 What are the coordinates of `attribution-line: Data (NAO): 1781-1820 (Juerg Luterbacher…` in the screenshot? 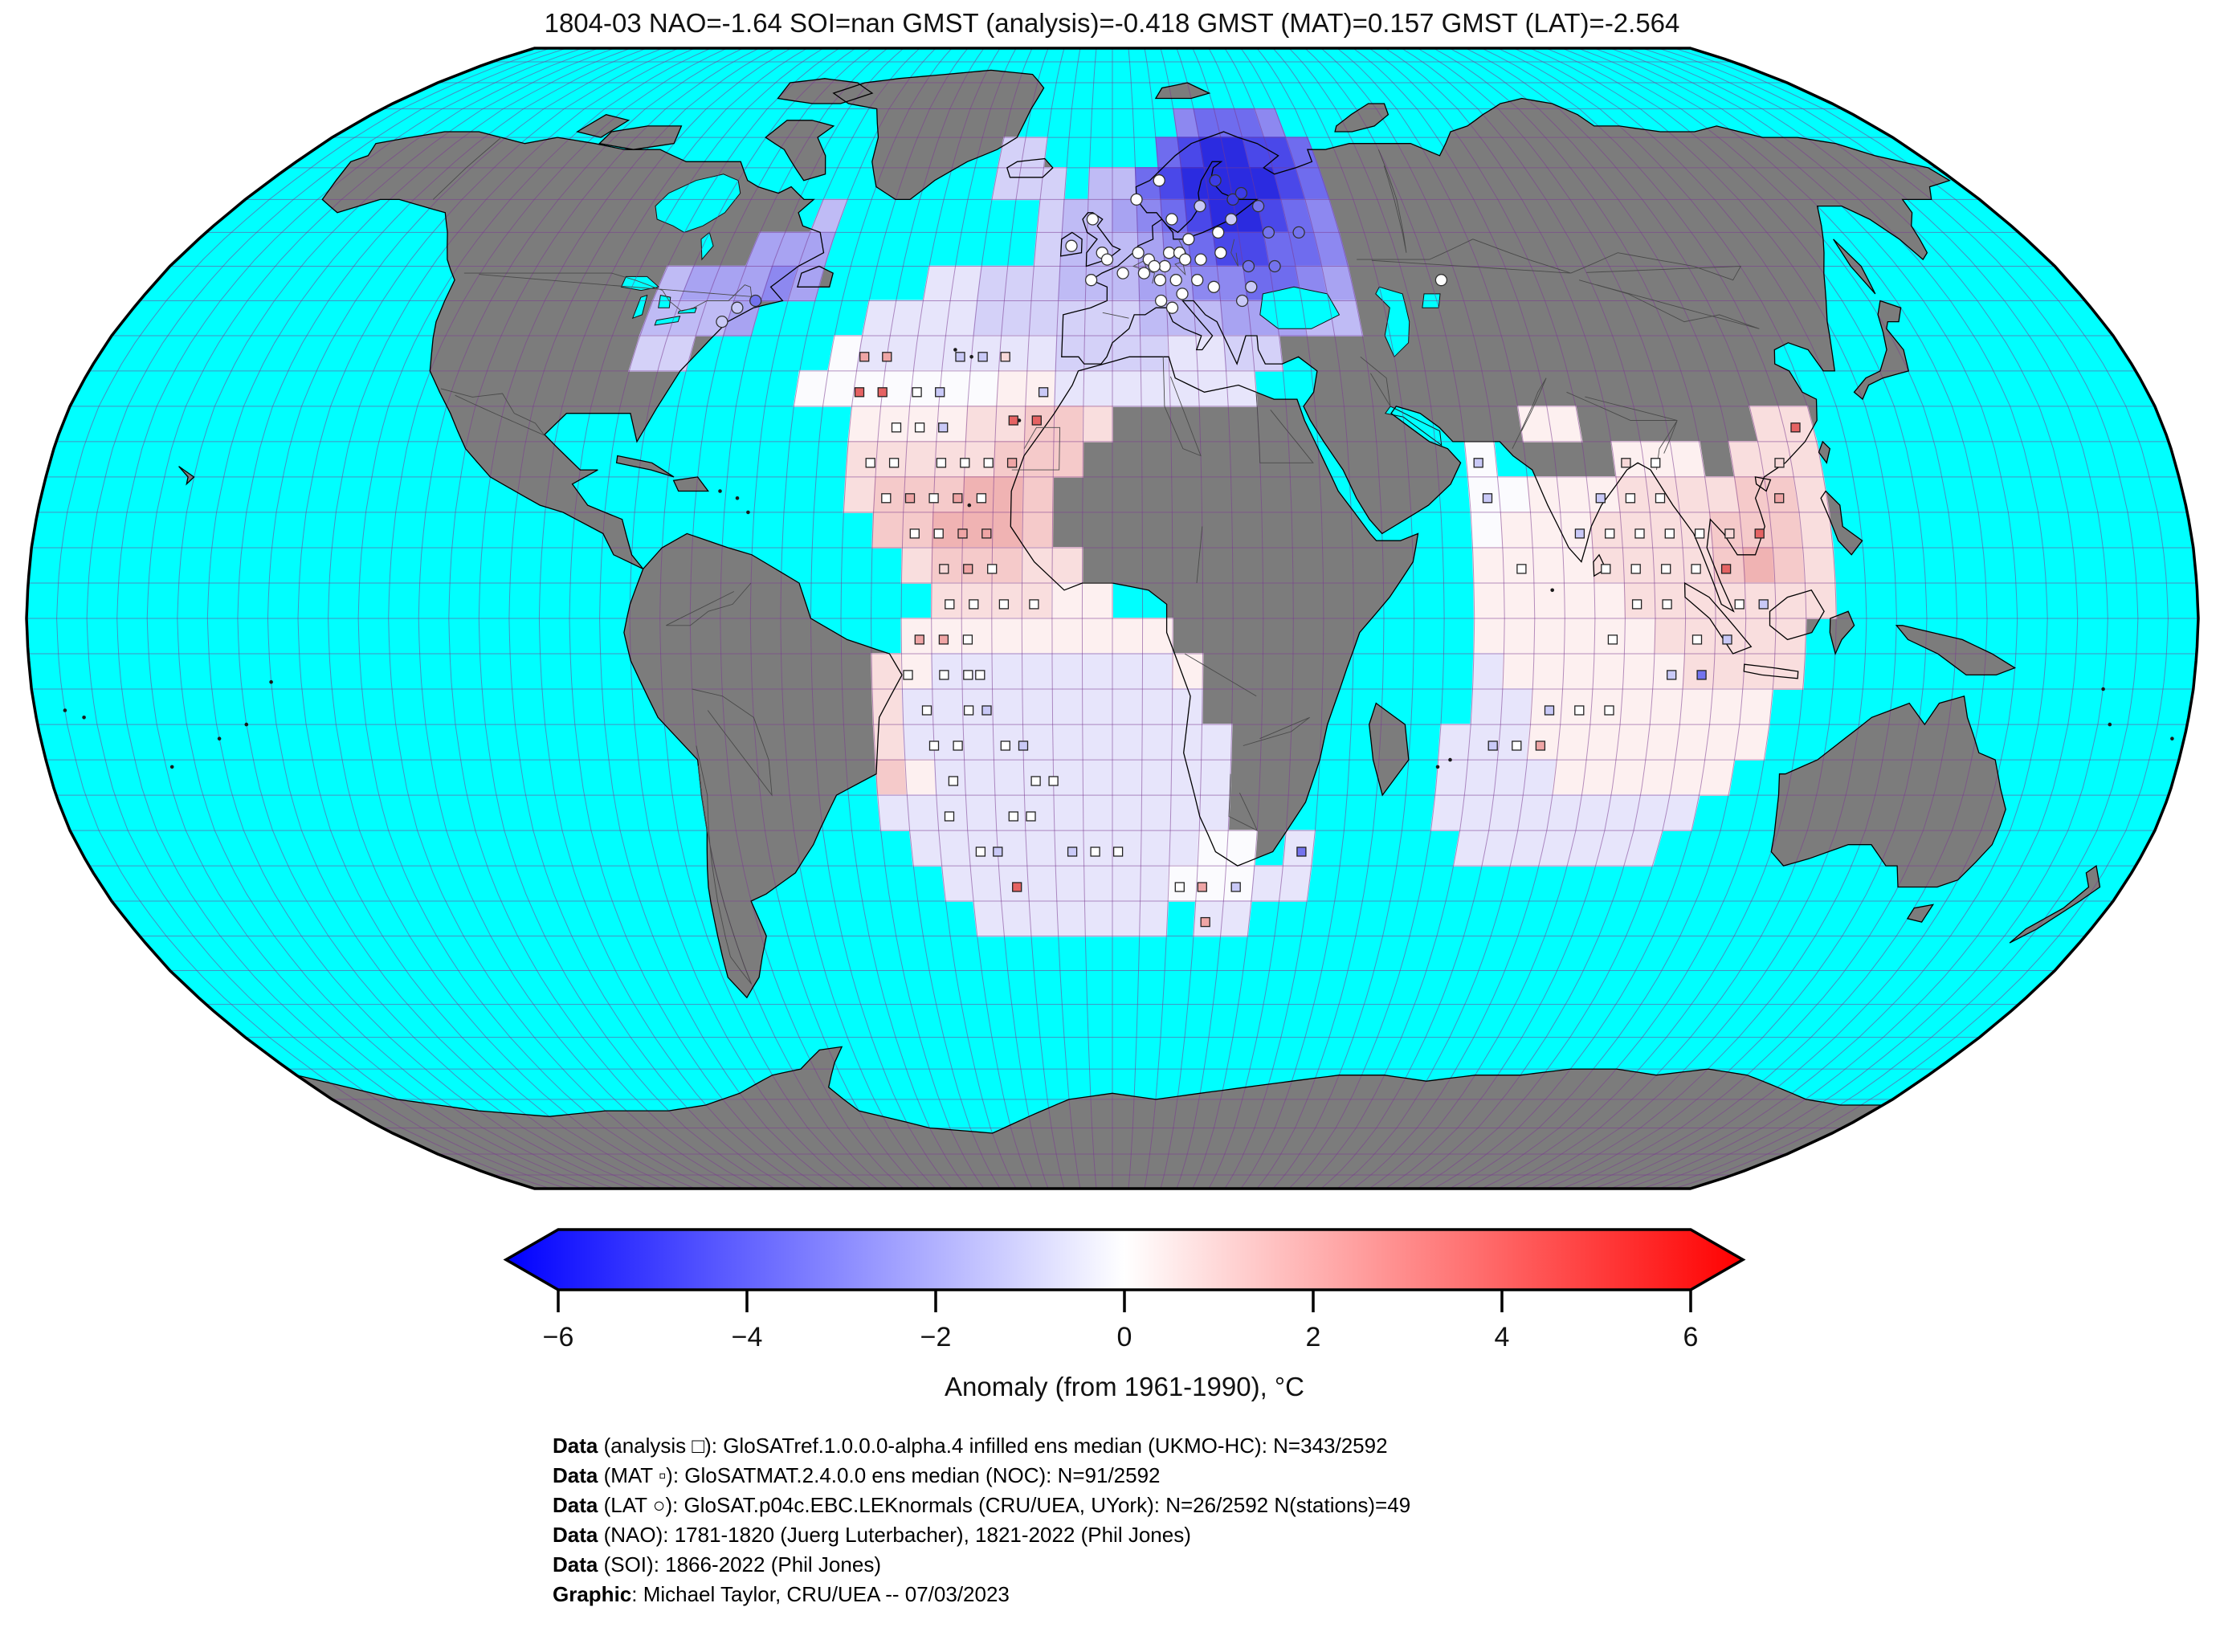 It's located at (872, 1535).